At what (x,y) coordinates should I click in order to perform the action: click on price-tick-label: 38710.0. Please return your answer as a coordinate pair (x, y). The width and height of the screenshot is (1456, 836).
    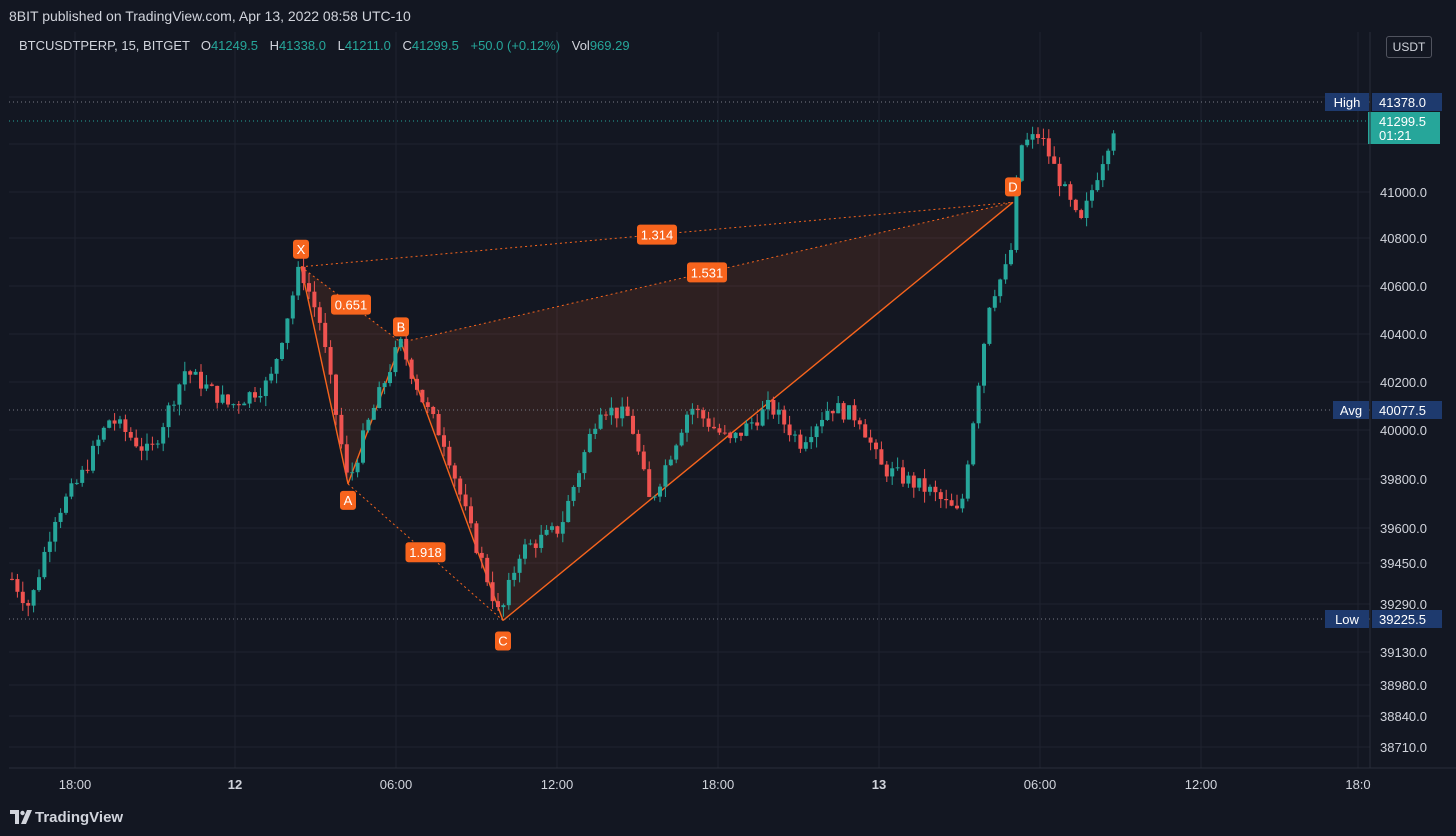
    Looking at the image, I should click on (1403, 747).